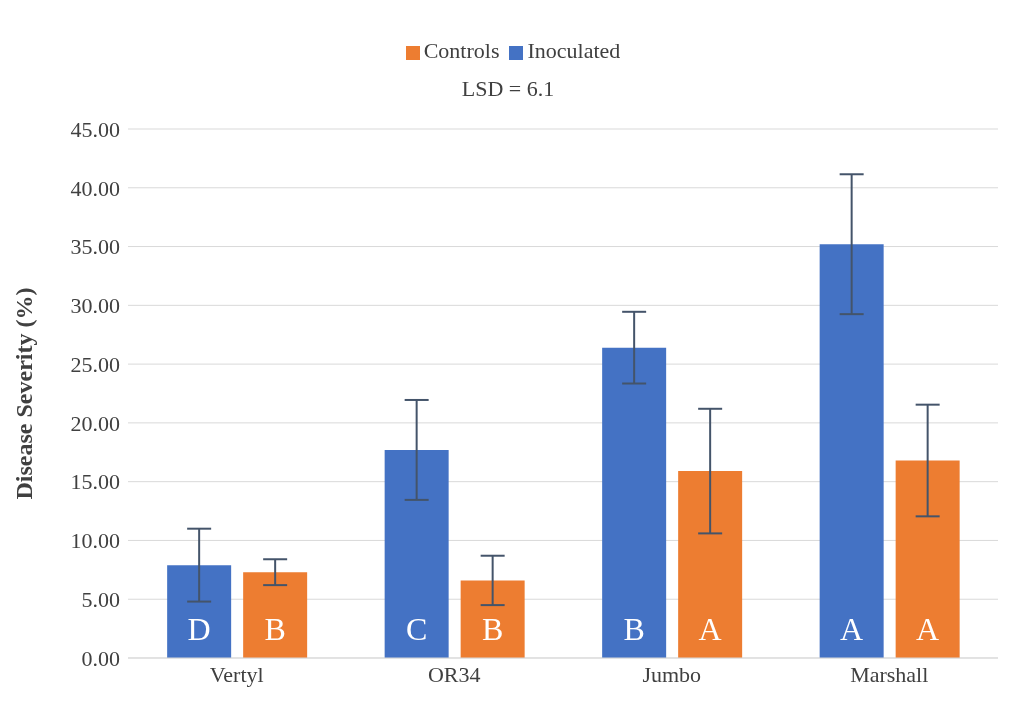  Describe the element at coordinates (454, 674) in the screenshot. I see `x-tick-label: OR34` at that location.